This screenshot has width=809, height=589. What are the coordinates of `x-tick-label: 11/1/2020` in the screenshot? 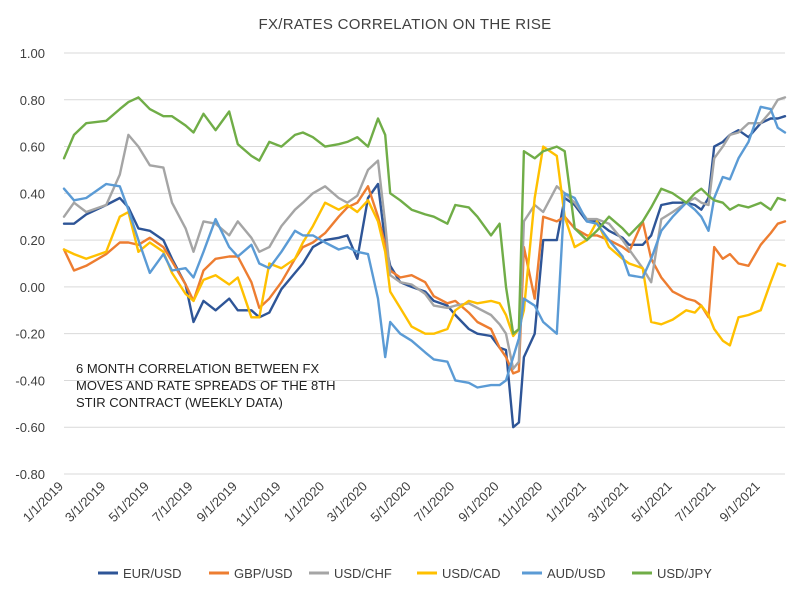 It's located at (520, 504).